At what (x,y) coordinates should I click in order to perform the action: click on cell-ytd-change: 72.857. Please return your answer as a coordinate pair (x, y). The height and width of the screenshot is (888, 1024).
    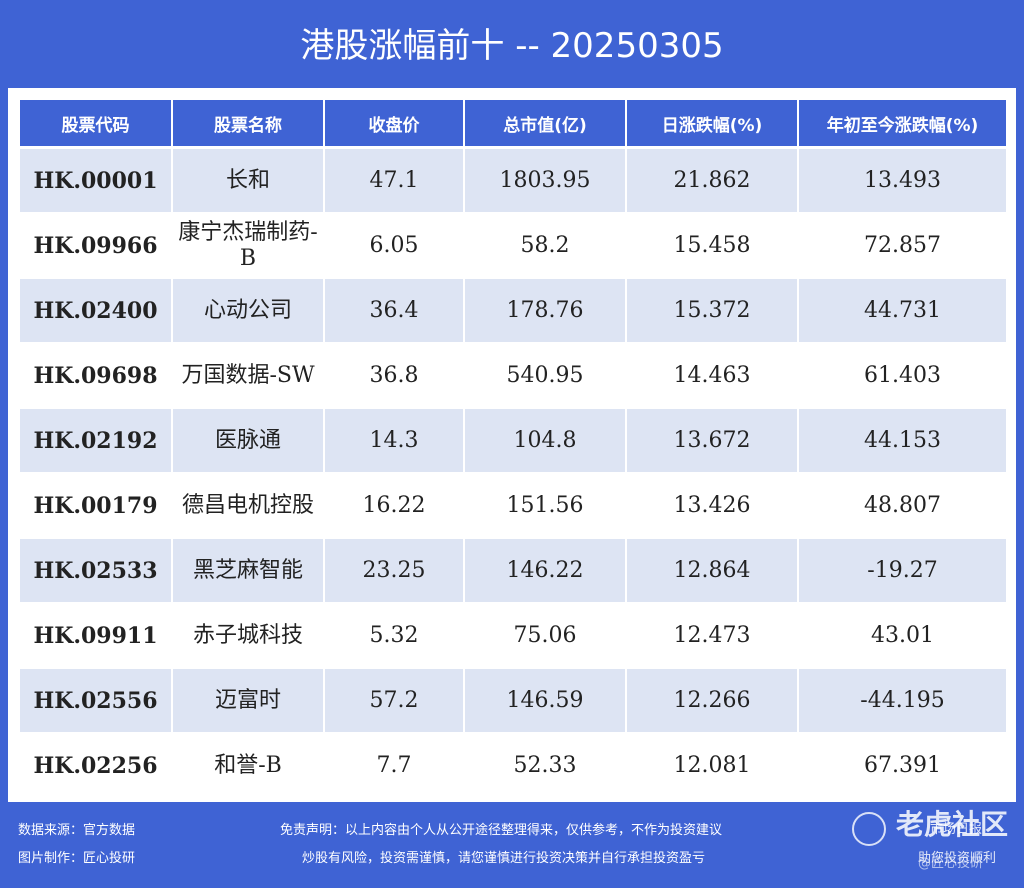
    Looking at the image, I should click on (902, 246).